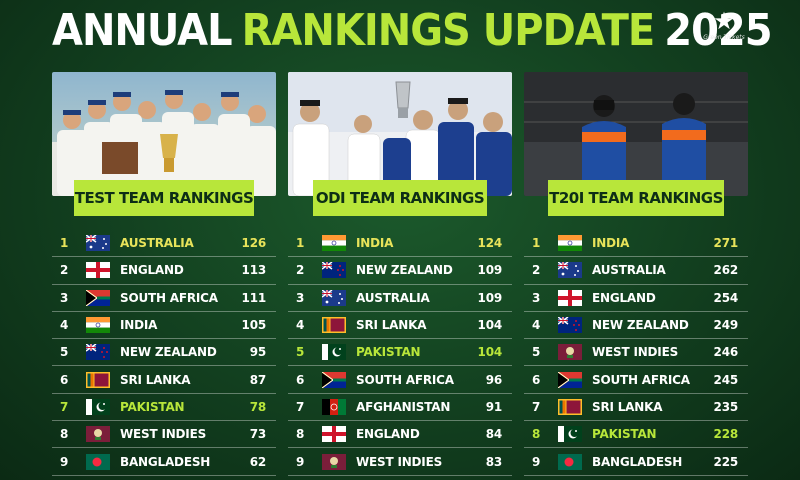 Image resolution: width=800 pixels, height=480 pixels. Describe the element at coordinates (164, 134) in the screenshot. I see `test-team-photo` at that location.